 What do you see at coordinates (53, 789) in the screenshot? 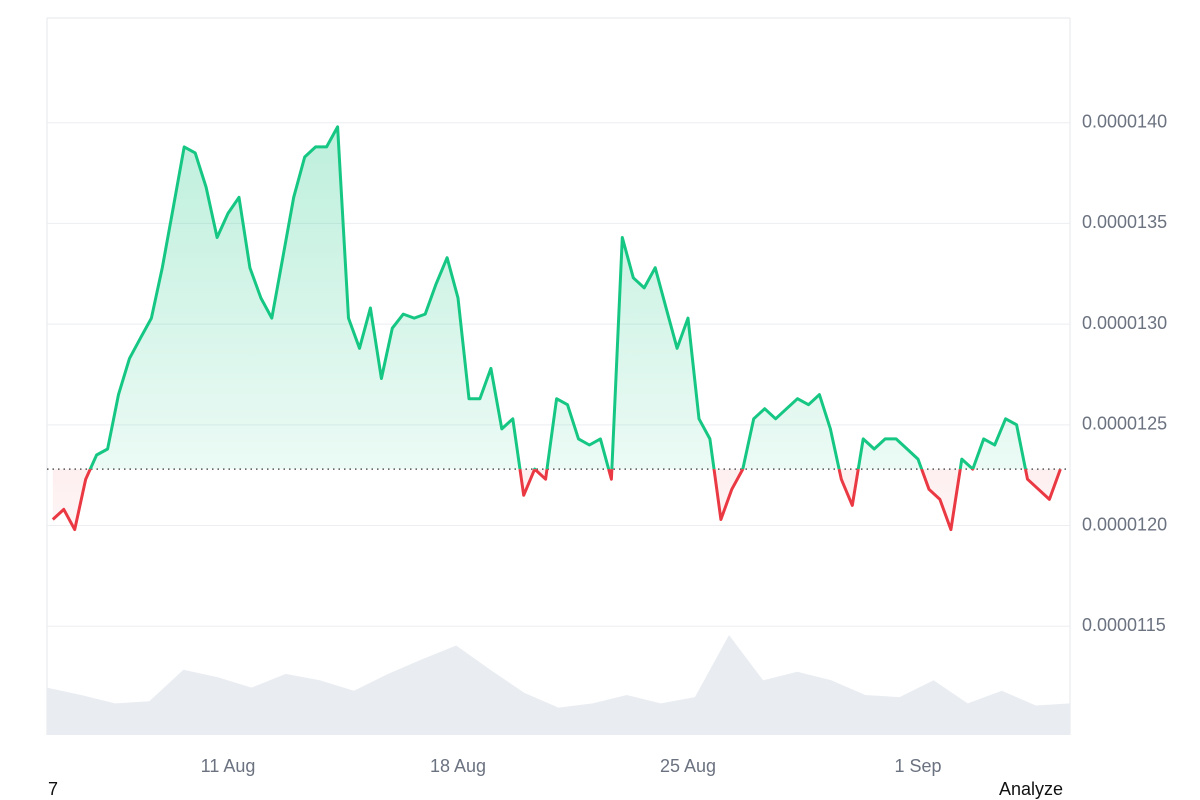
I see `footer-left: 7` at bounding box center [53, 789].